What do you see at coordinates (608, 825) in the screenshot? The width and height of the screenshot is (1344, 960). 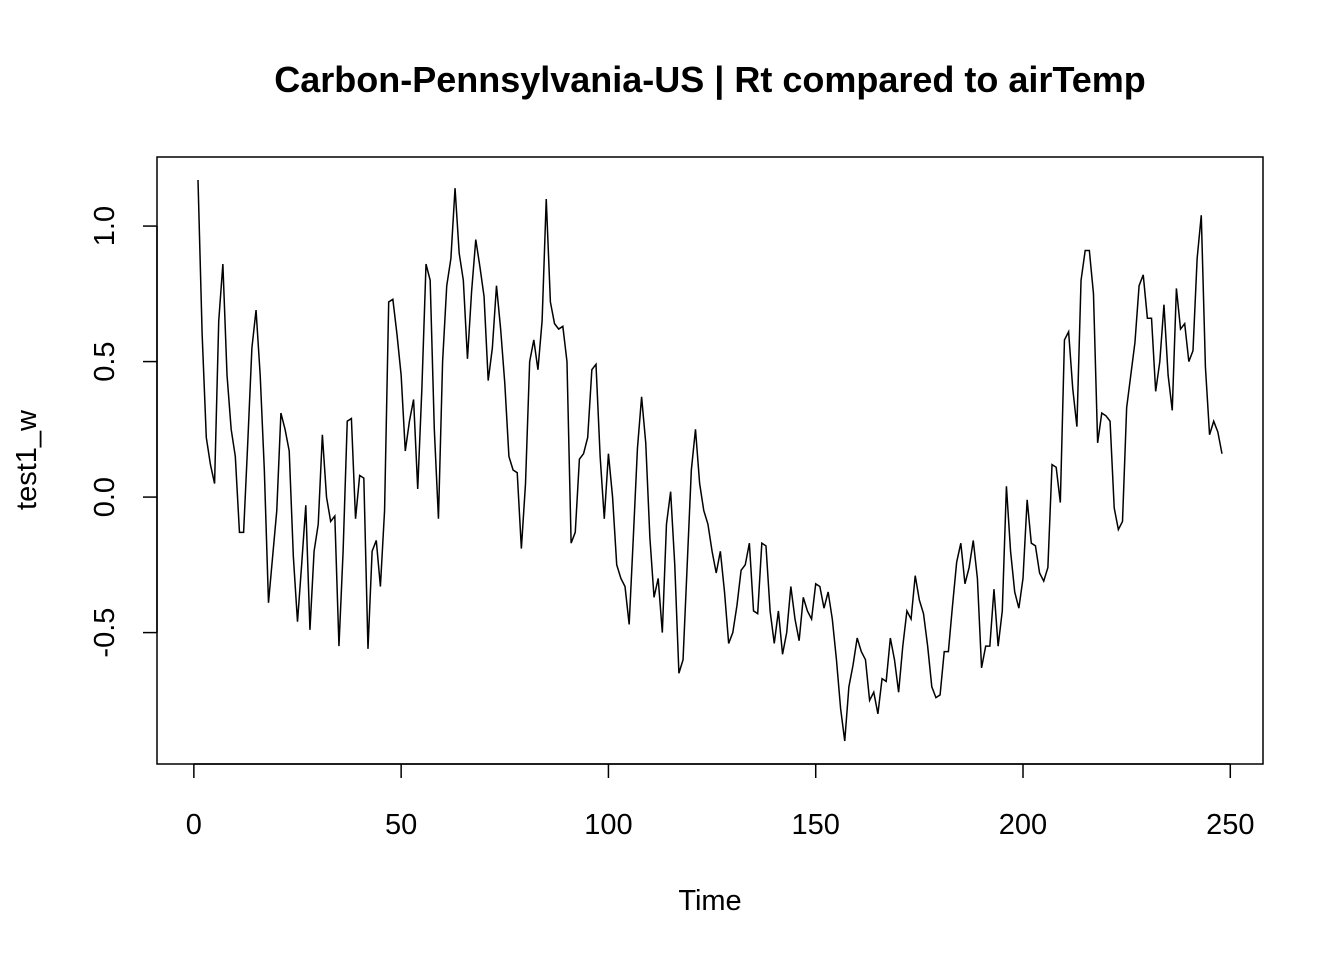 I see `x-tick-label: 100` at bounding box center [608, 825].